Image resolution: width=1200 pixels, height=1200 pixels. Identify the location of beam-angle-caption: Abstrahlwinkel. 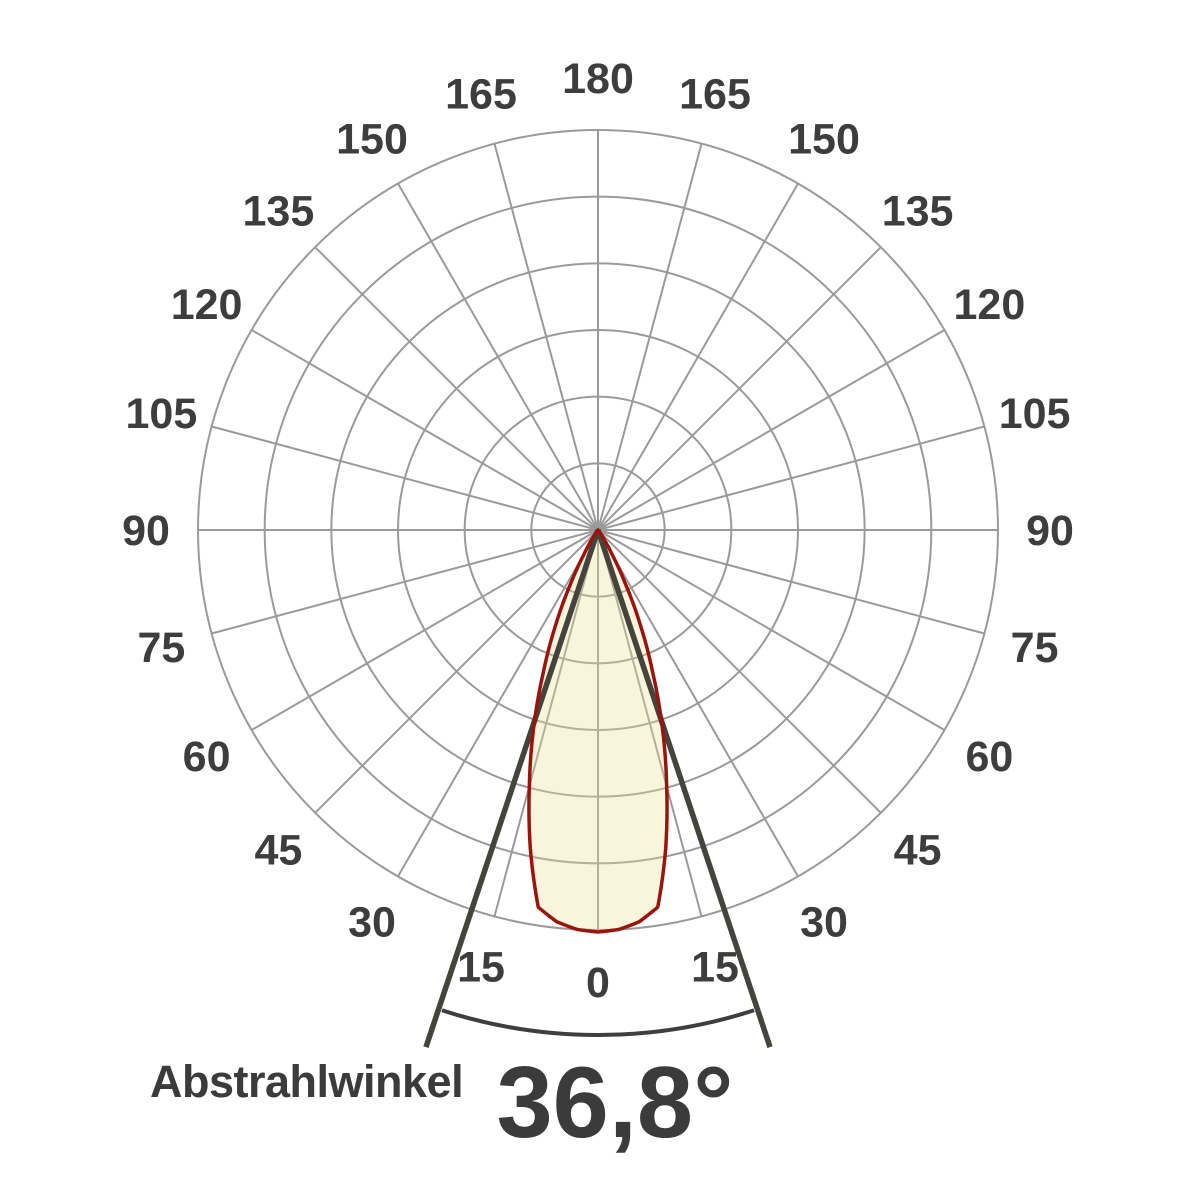
(307, 1081).